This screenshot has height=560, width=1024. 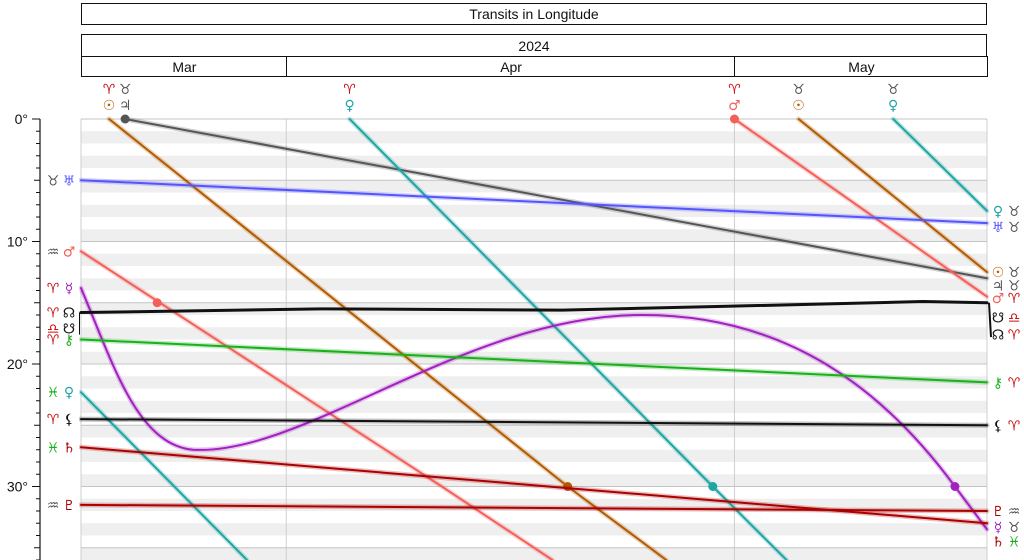 What do you see at coordinates (734, 106) in the screenshot?
I see `top-label-planet: ♂` at bounding box center [734, 106].